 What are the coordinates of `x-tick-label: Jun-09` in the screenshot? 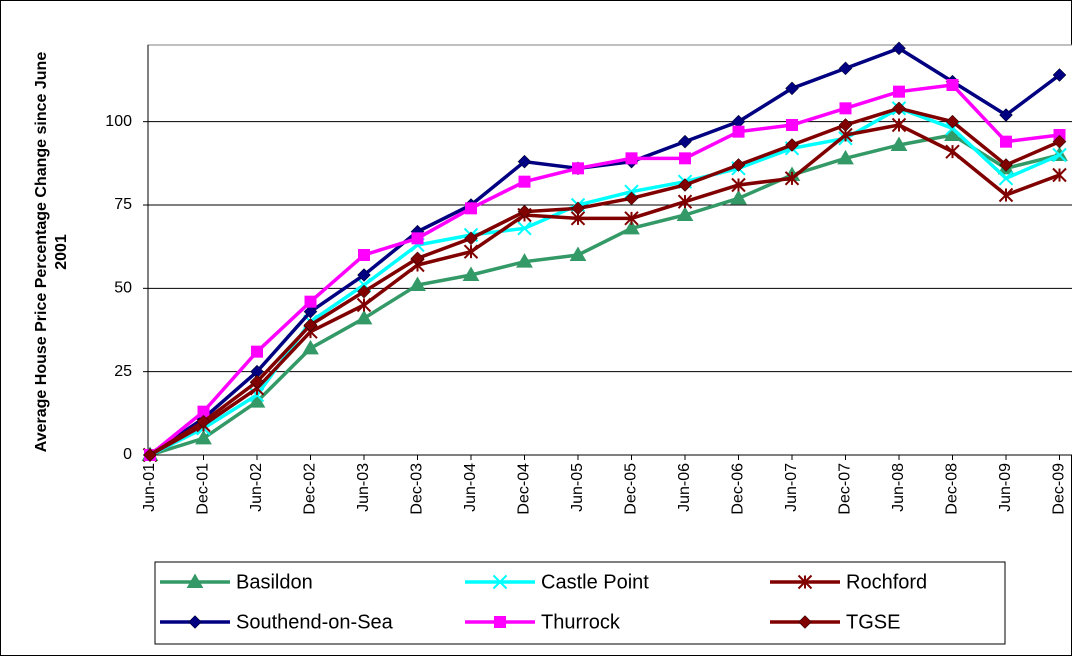 It's located at (1005, 487).